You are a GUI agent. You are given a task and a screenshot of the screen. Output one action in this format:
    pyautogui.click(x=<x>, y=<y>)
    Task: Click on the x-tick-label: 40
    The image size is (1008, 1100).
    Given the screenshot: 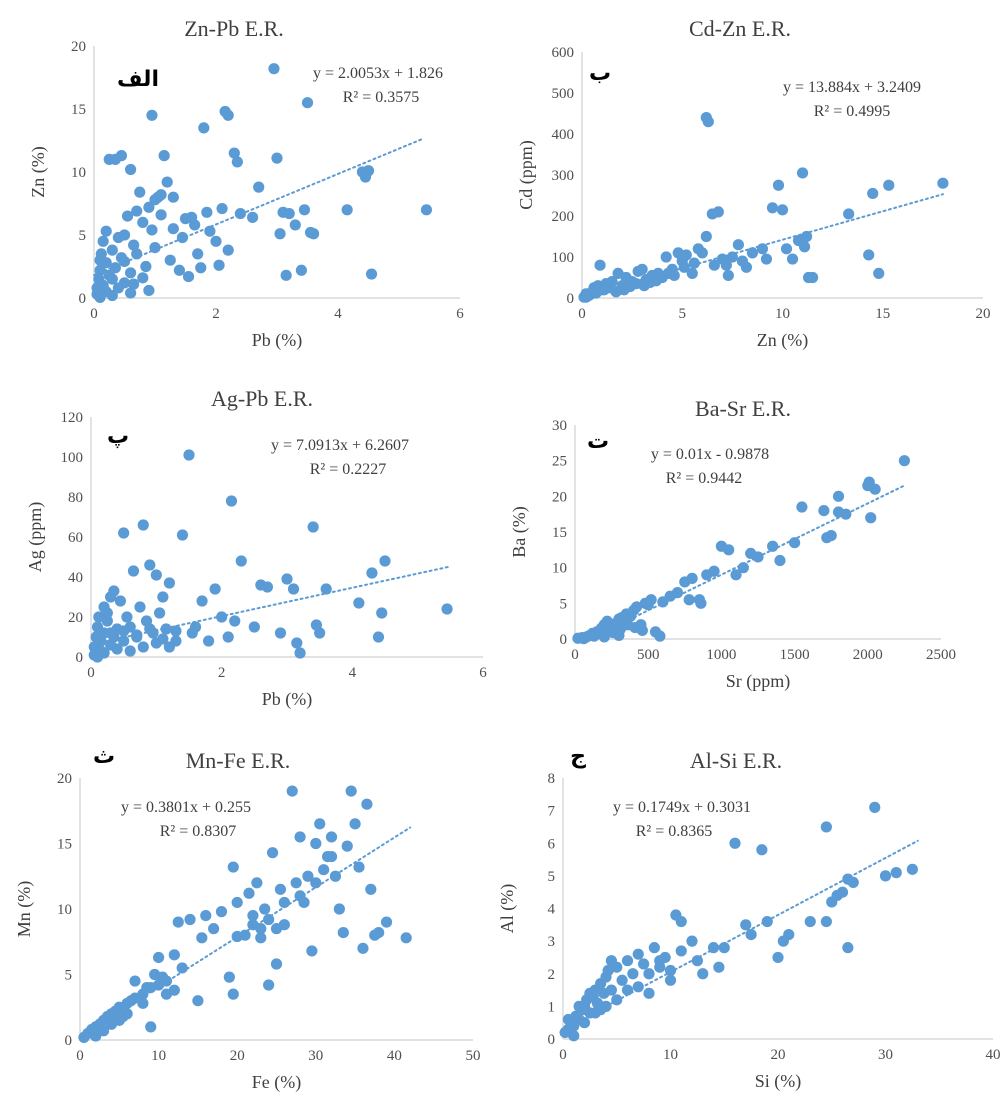 What is the action you would take?
    pyautogui.click(x=993, y=1055)
    